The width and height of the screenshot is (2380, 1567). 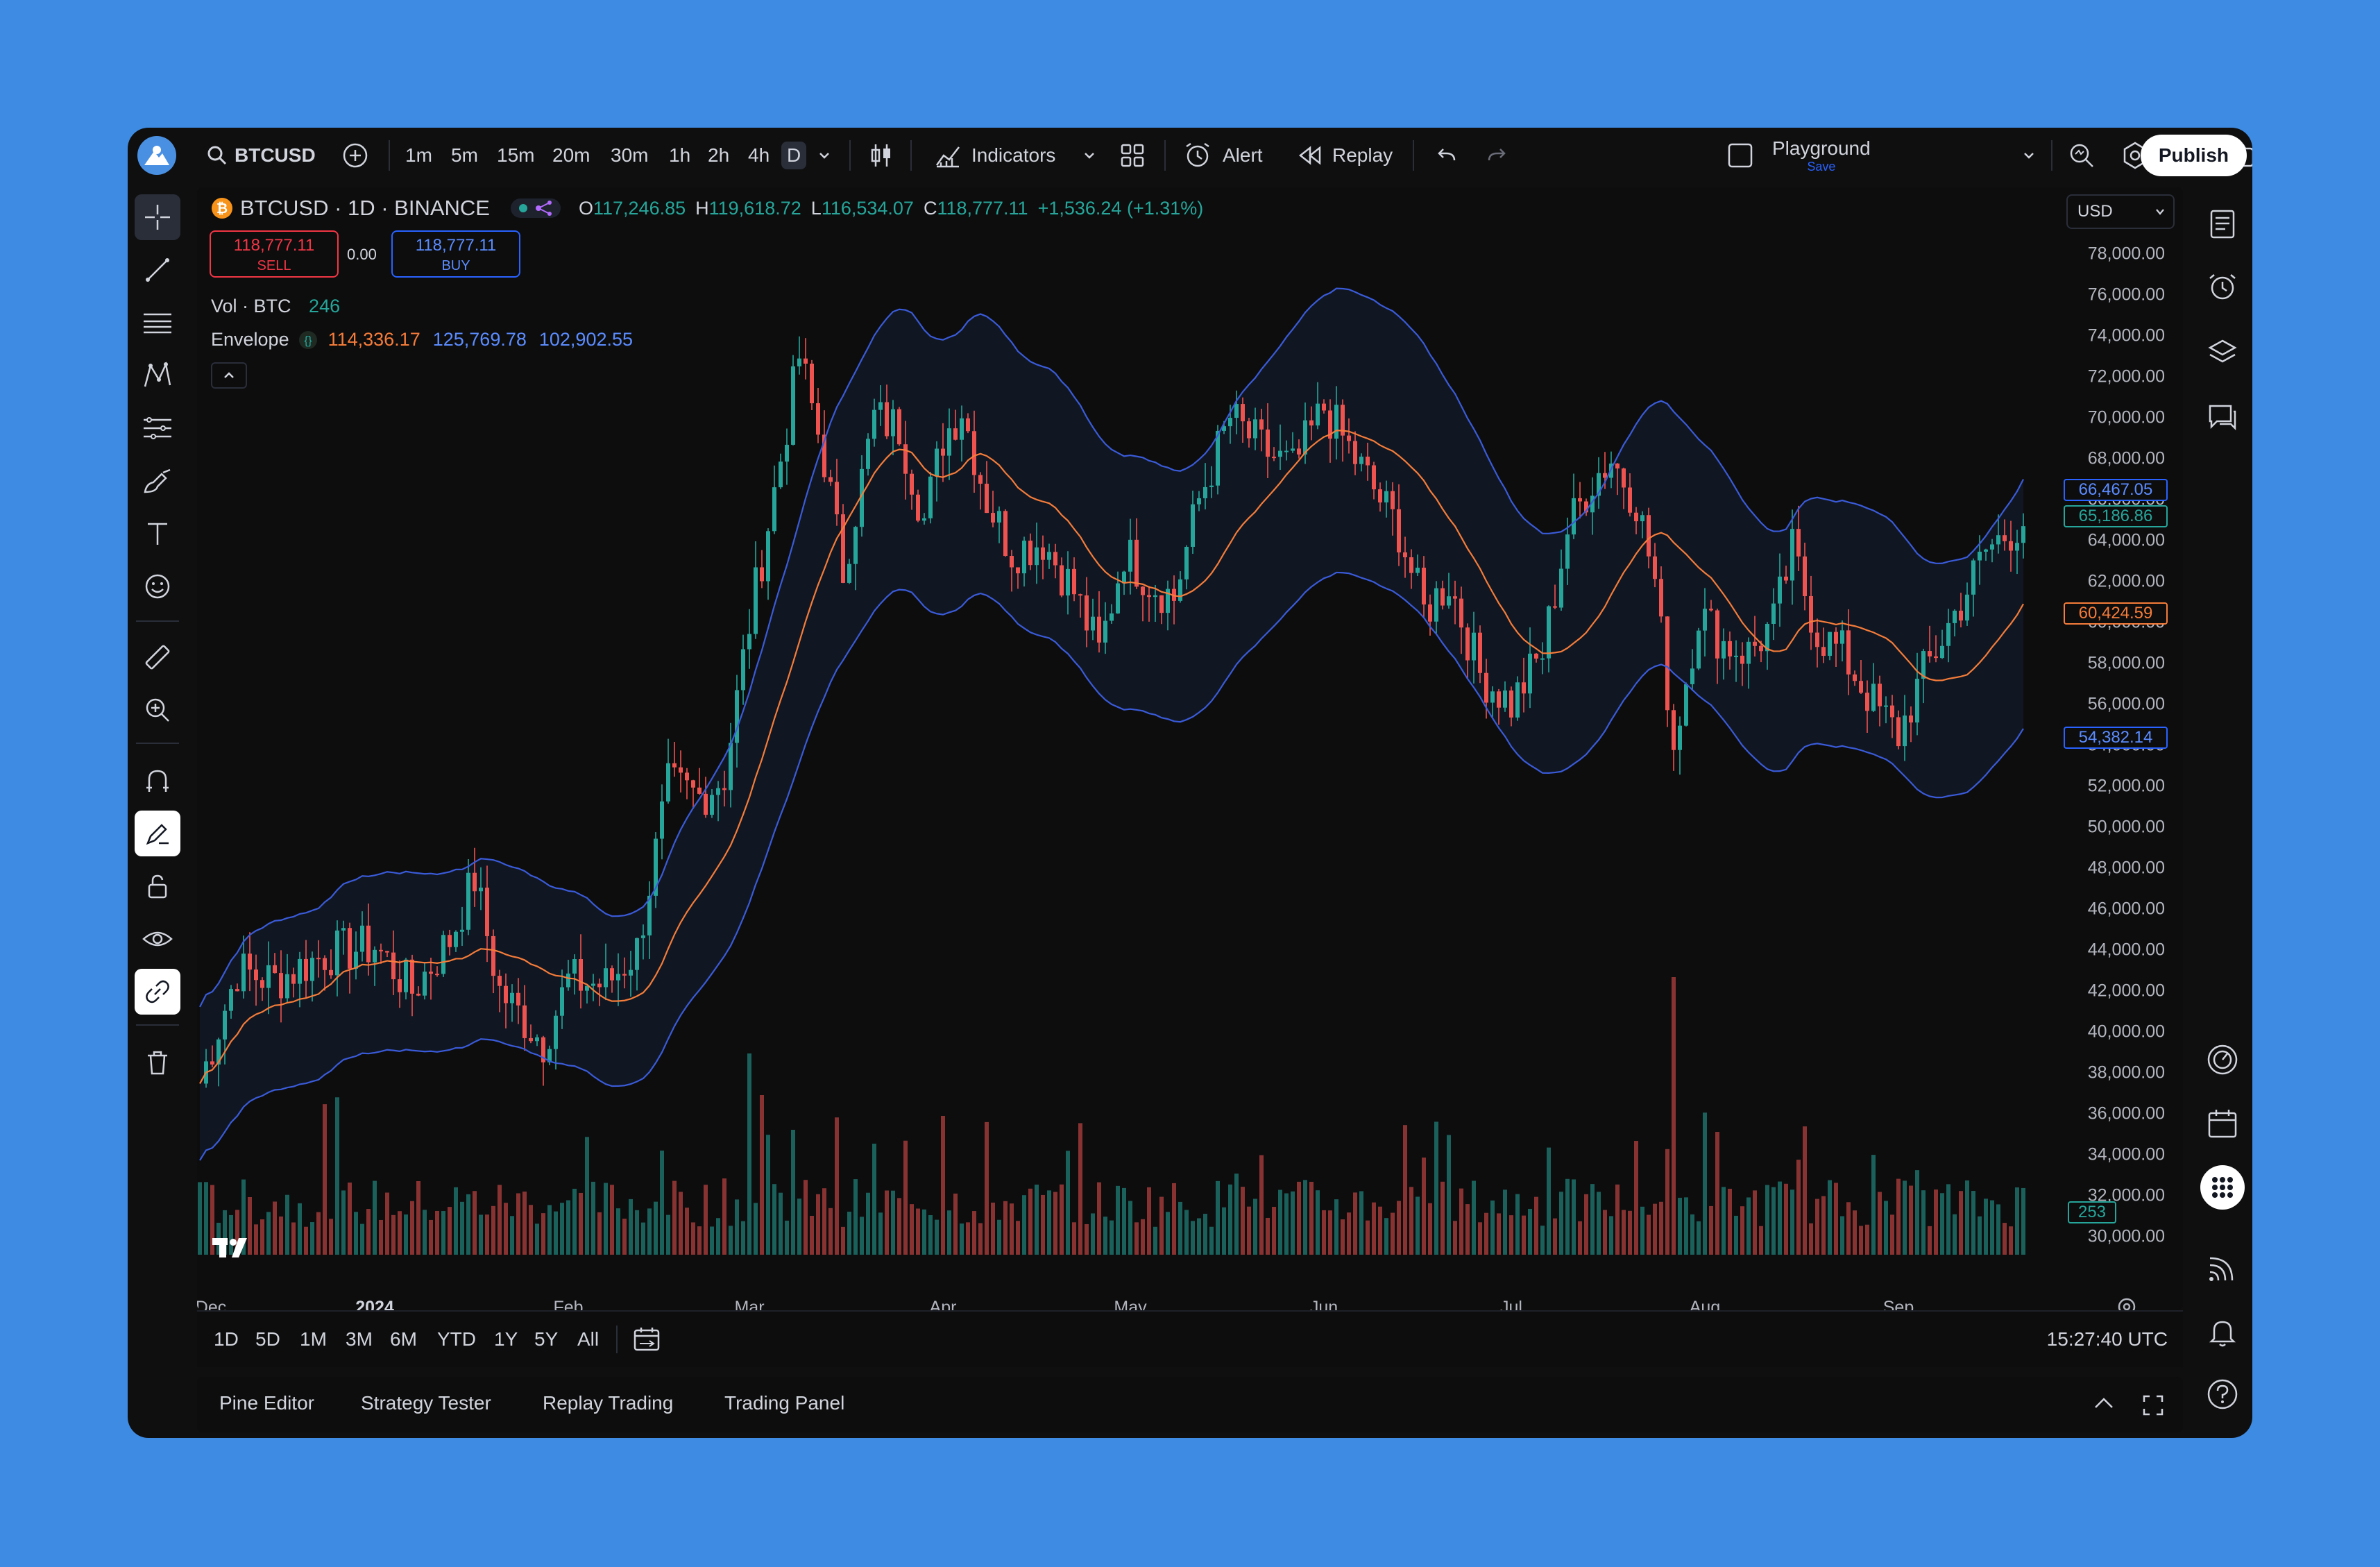 I want to click on range-1m: 1M, so click(x=313, y=1339).